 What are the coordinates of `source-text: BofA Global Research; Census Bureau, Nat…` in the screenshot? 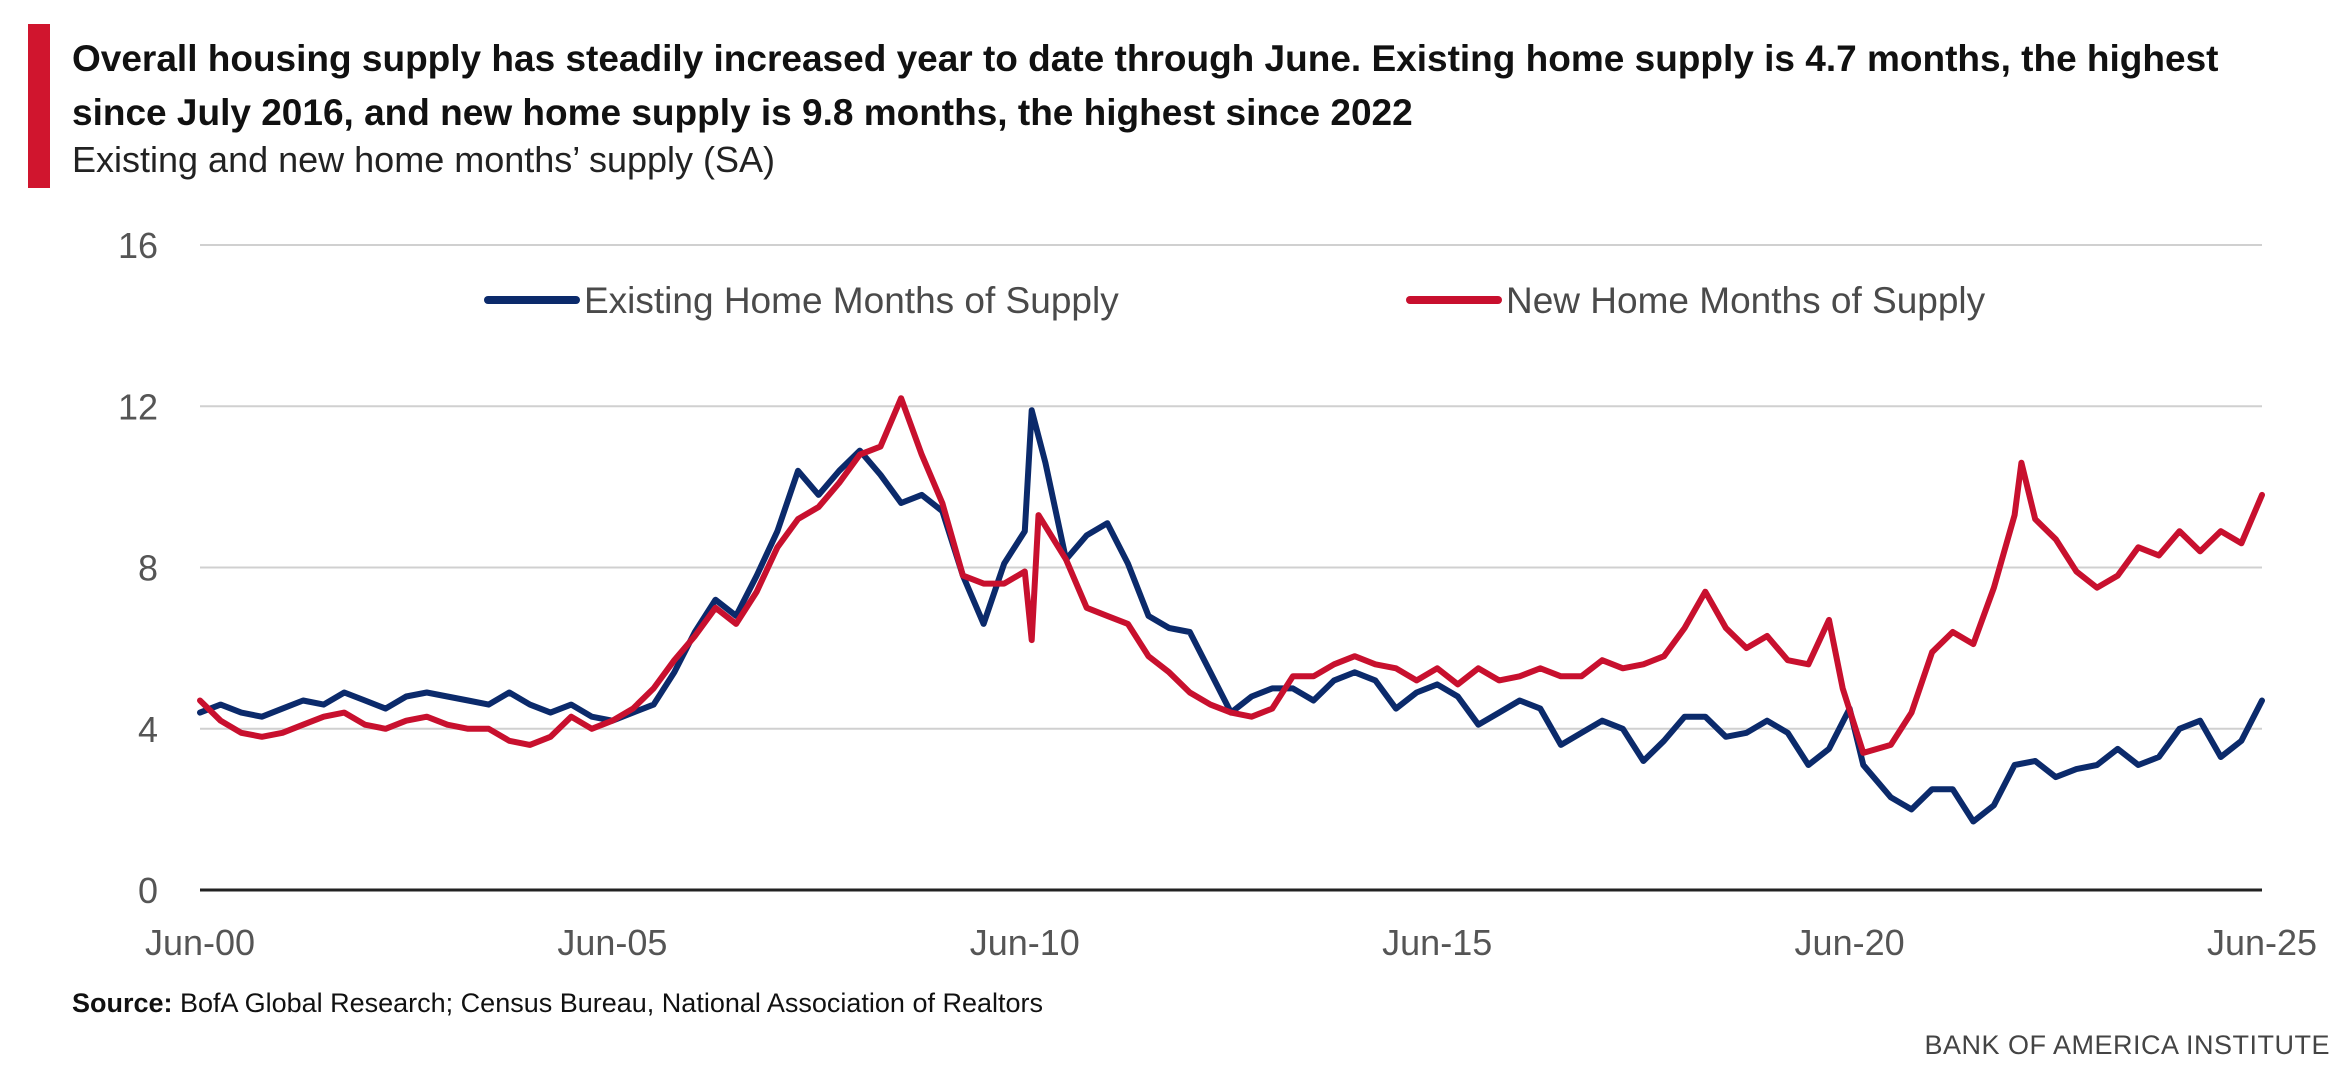 It's located at (608, 1003).